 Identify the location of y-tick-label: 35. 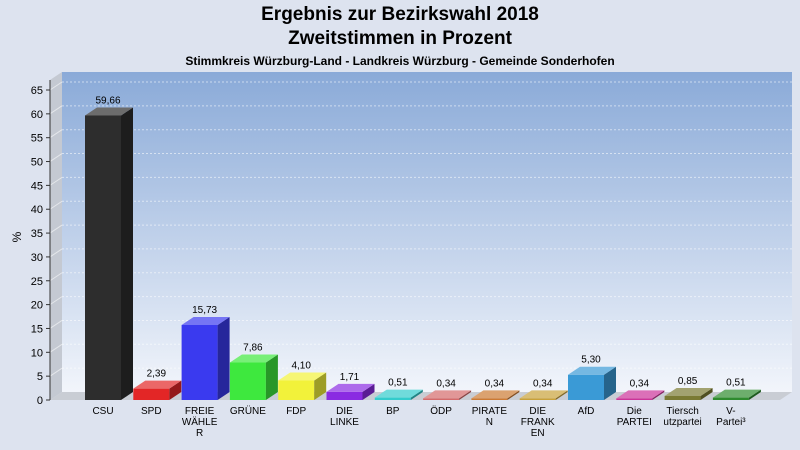
(37, 234).